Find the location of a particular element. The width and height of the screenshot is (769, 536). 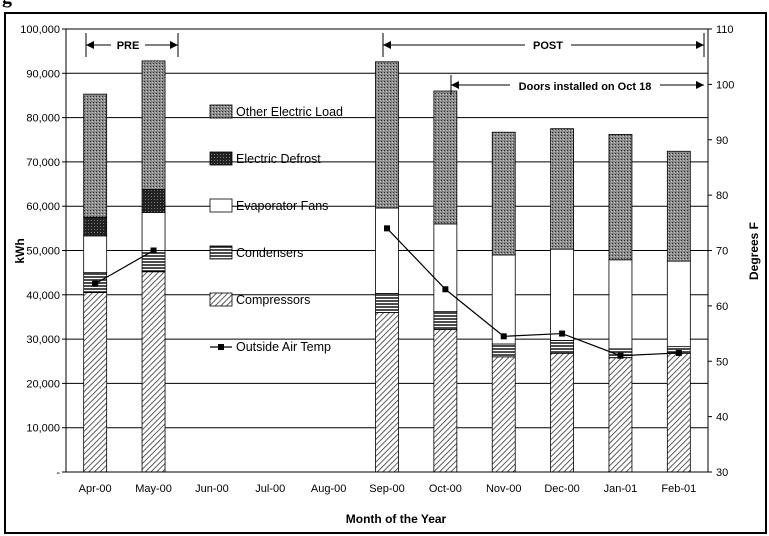

x-tick-label: Jun-00 is located at coordinates (212, 489).